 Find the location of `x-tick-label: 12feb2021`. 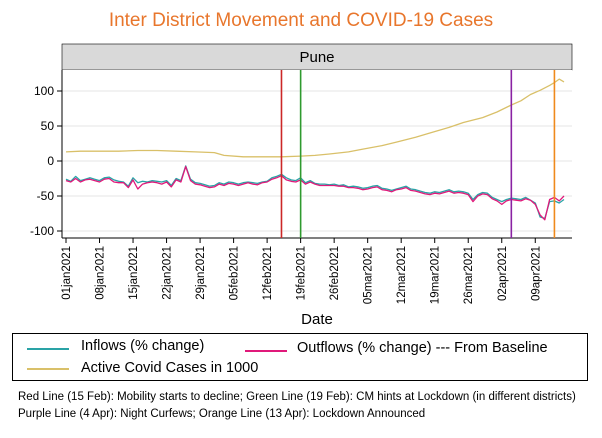

x-tick-label: 12feb2021 is located at coordinates (268, 273).